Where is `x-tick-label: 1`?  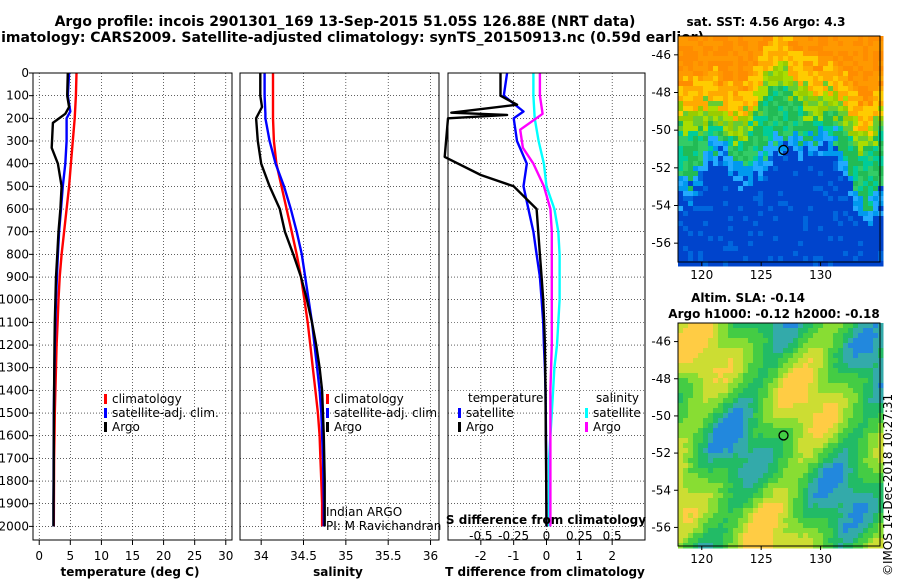
x-tick-label: 1 is located at coordinates (580, 556).